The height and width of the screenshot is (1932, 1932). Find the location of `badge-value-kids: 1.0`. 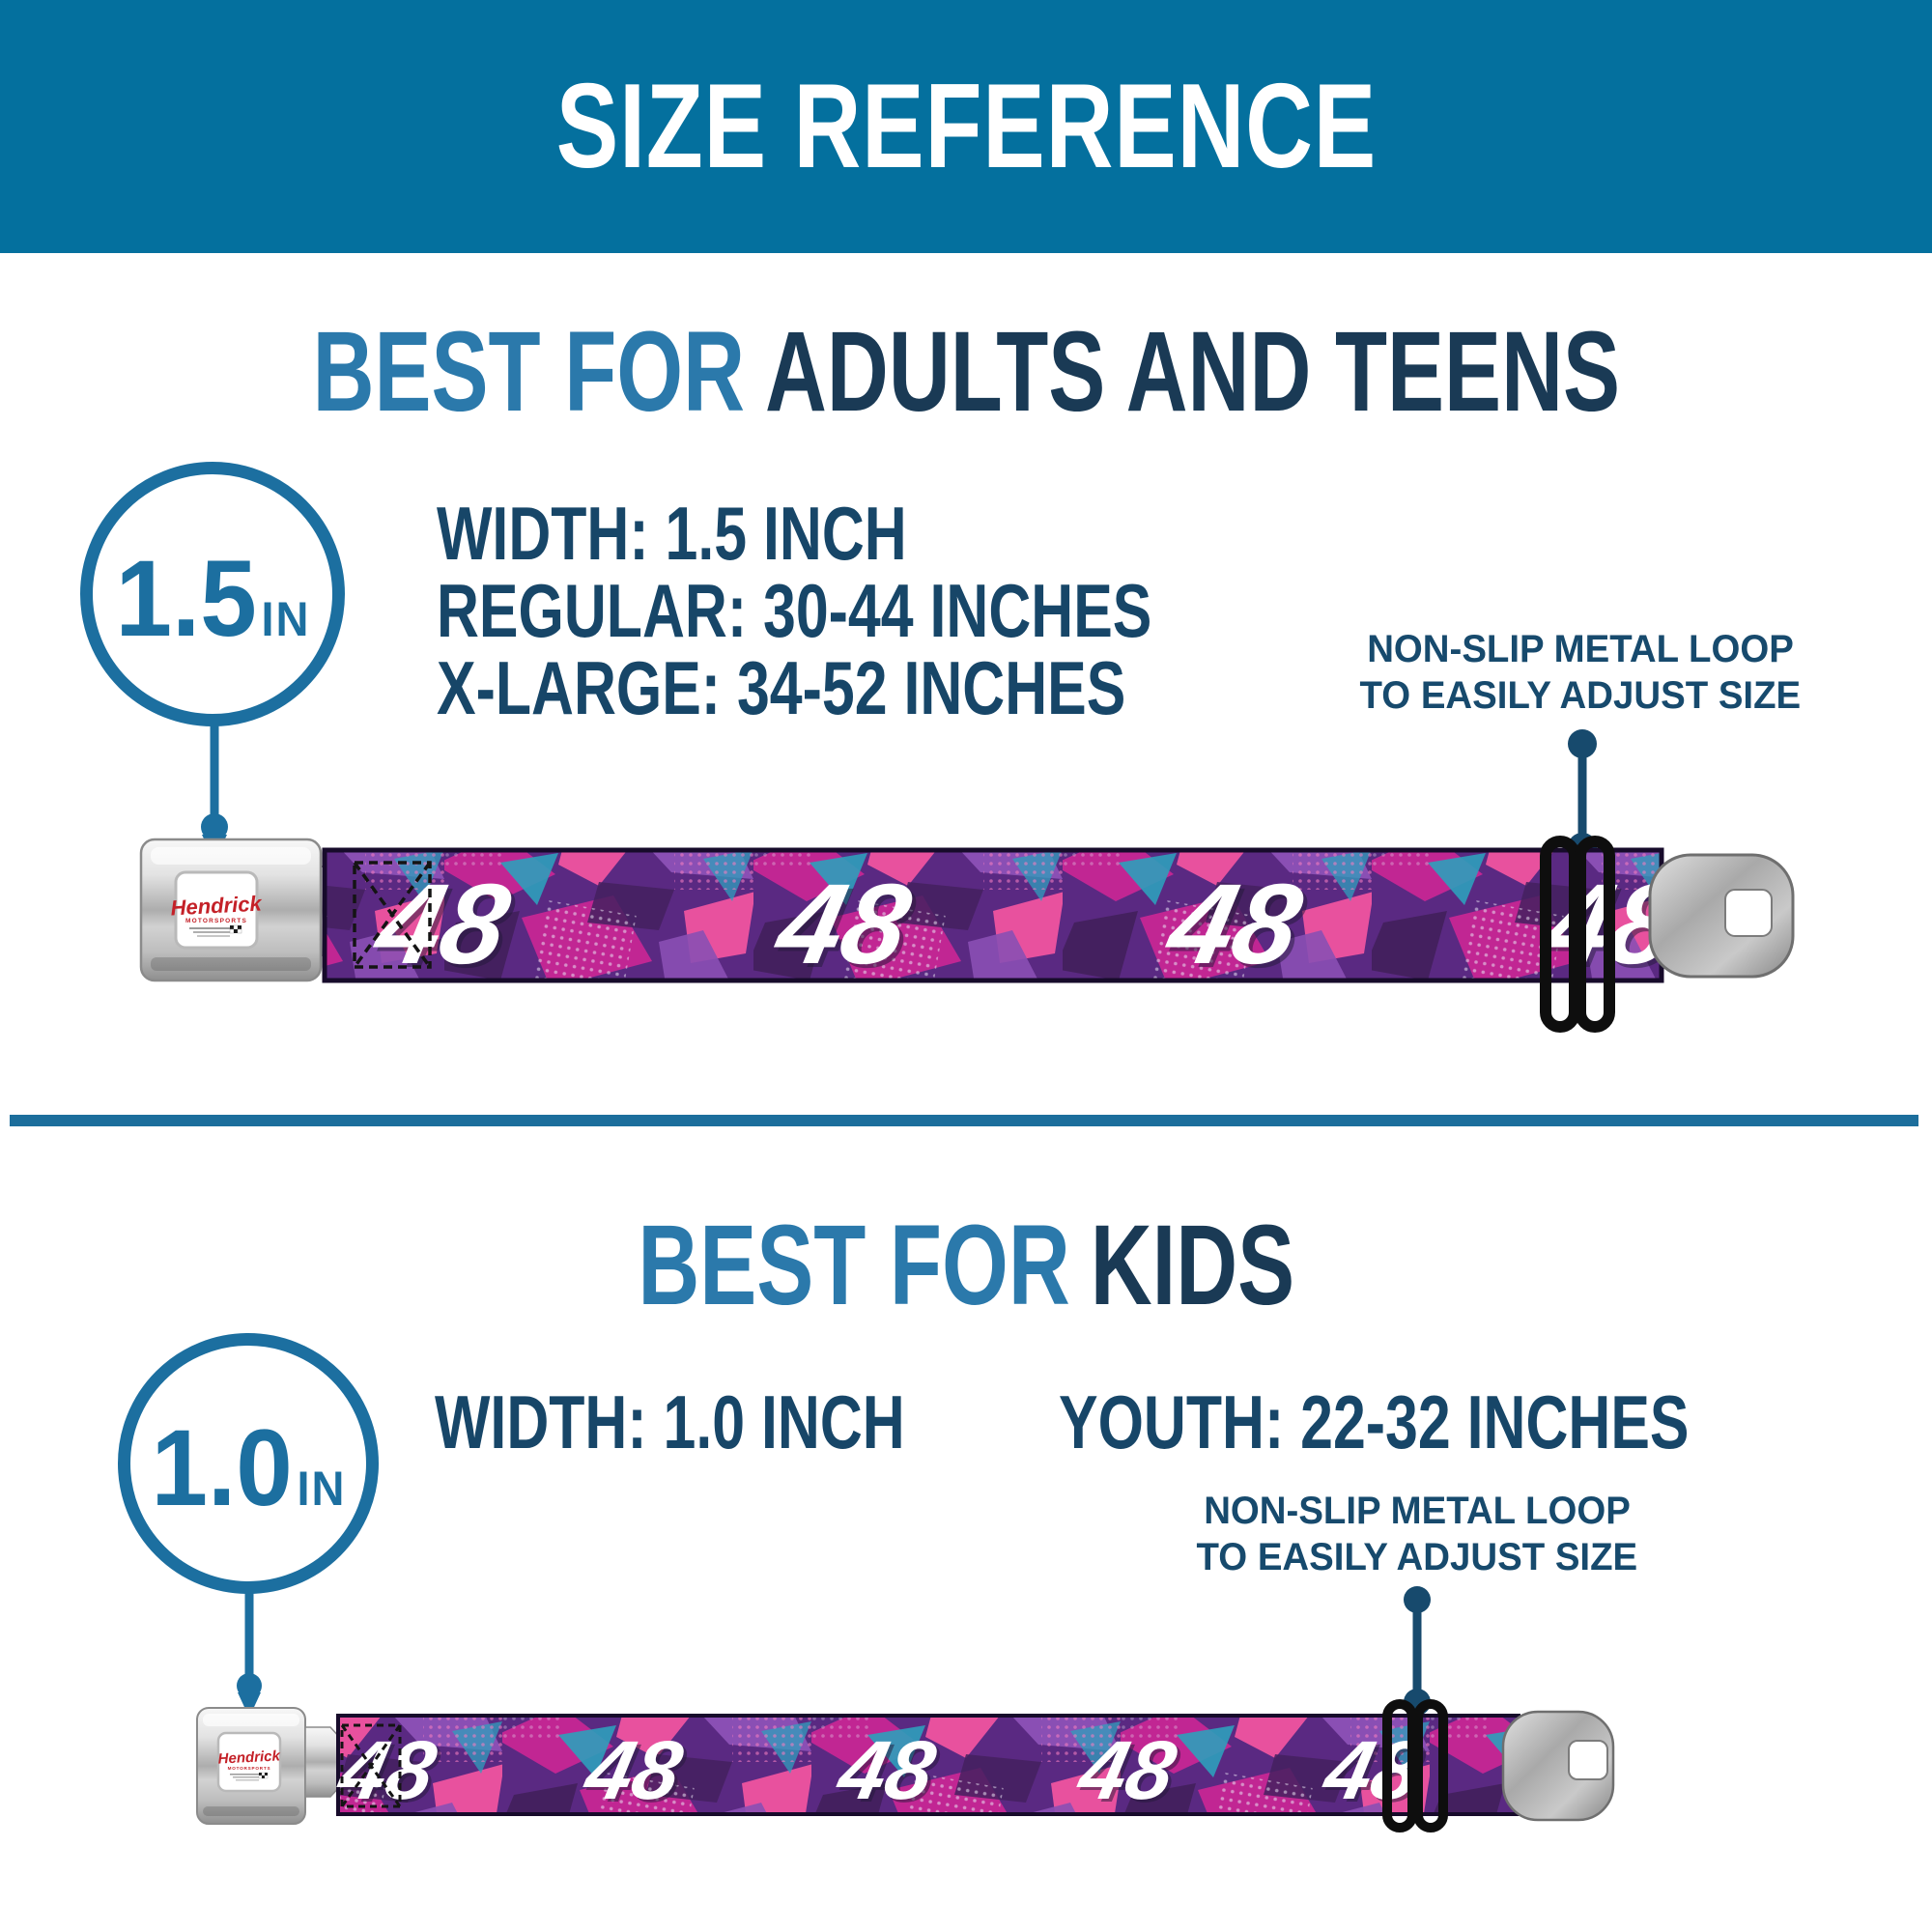

badge-value-kids: 1.0 is located at coordinates (222, 1467).